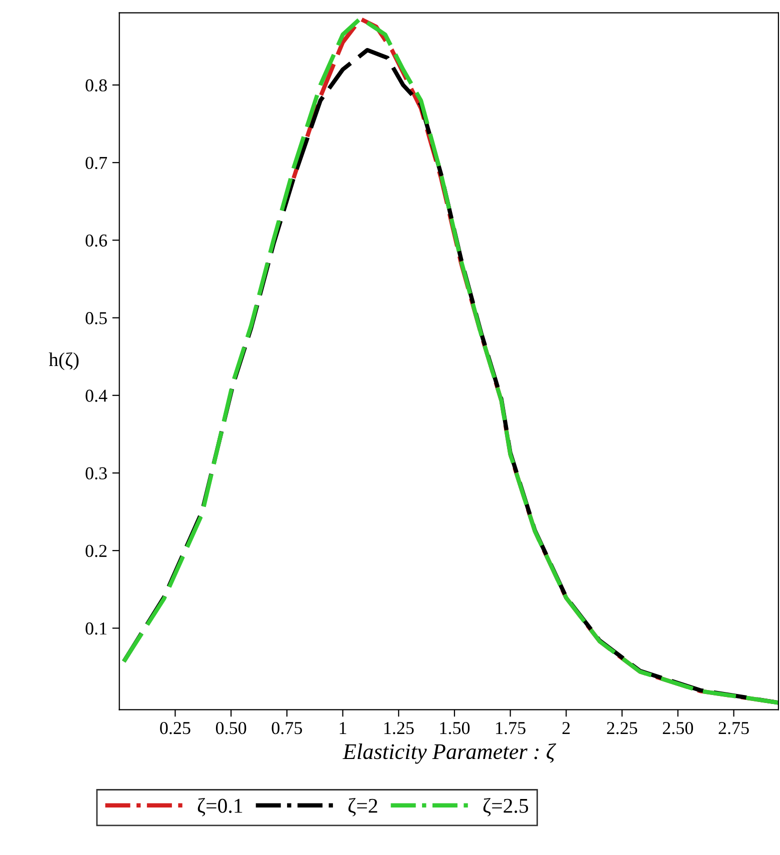  Describe the element at coordinates (96, 318) in the screenshot. I see `y-tick-label: 0.5` at that location.